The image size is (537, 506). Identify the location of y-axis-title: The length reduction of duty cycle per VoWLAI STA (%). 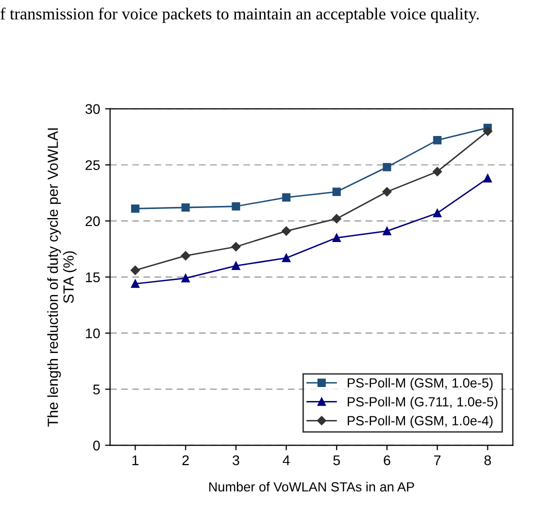
(62, 277).